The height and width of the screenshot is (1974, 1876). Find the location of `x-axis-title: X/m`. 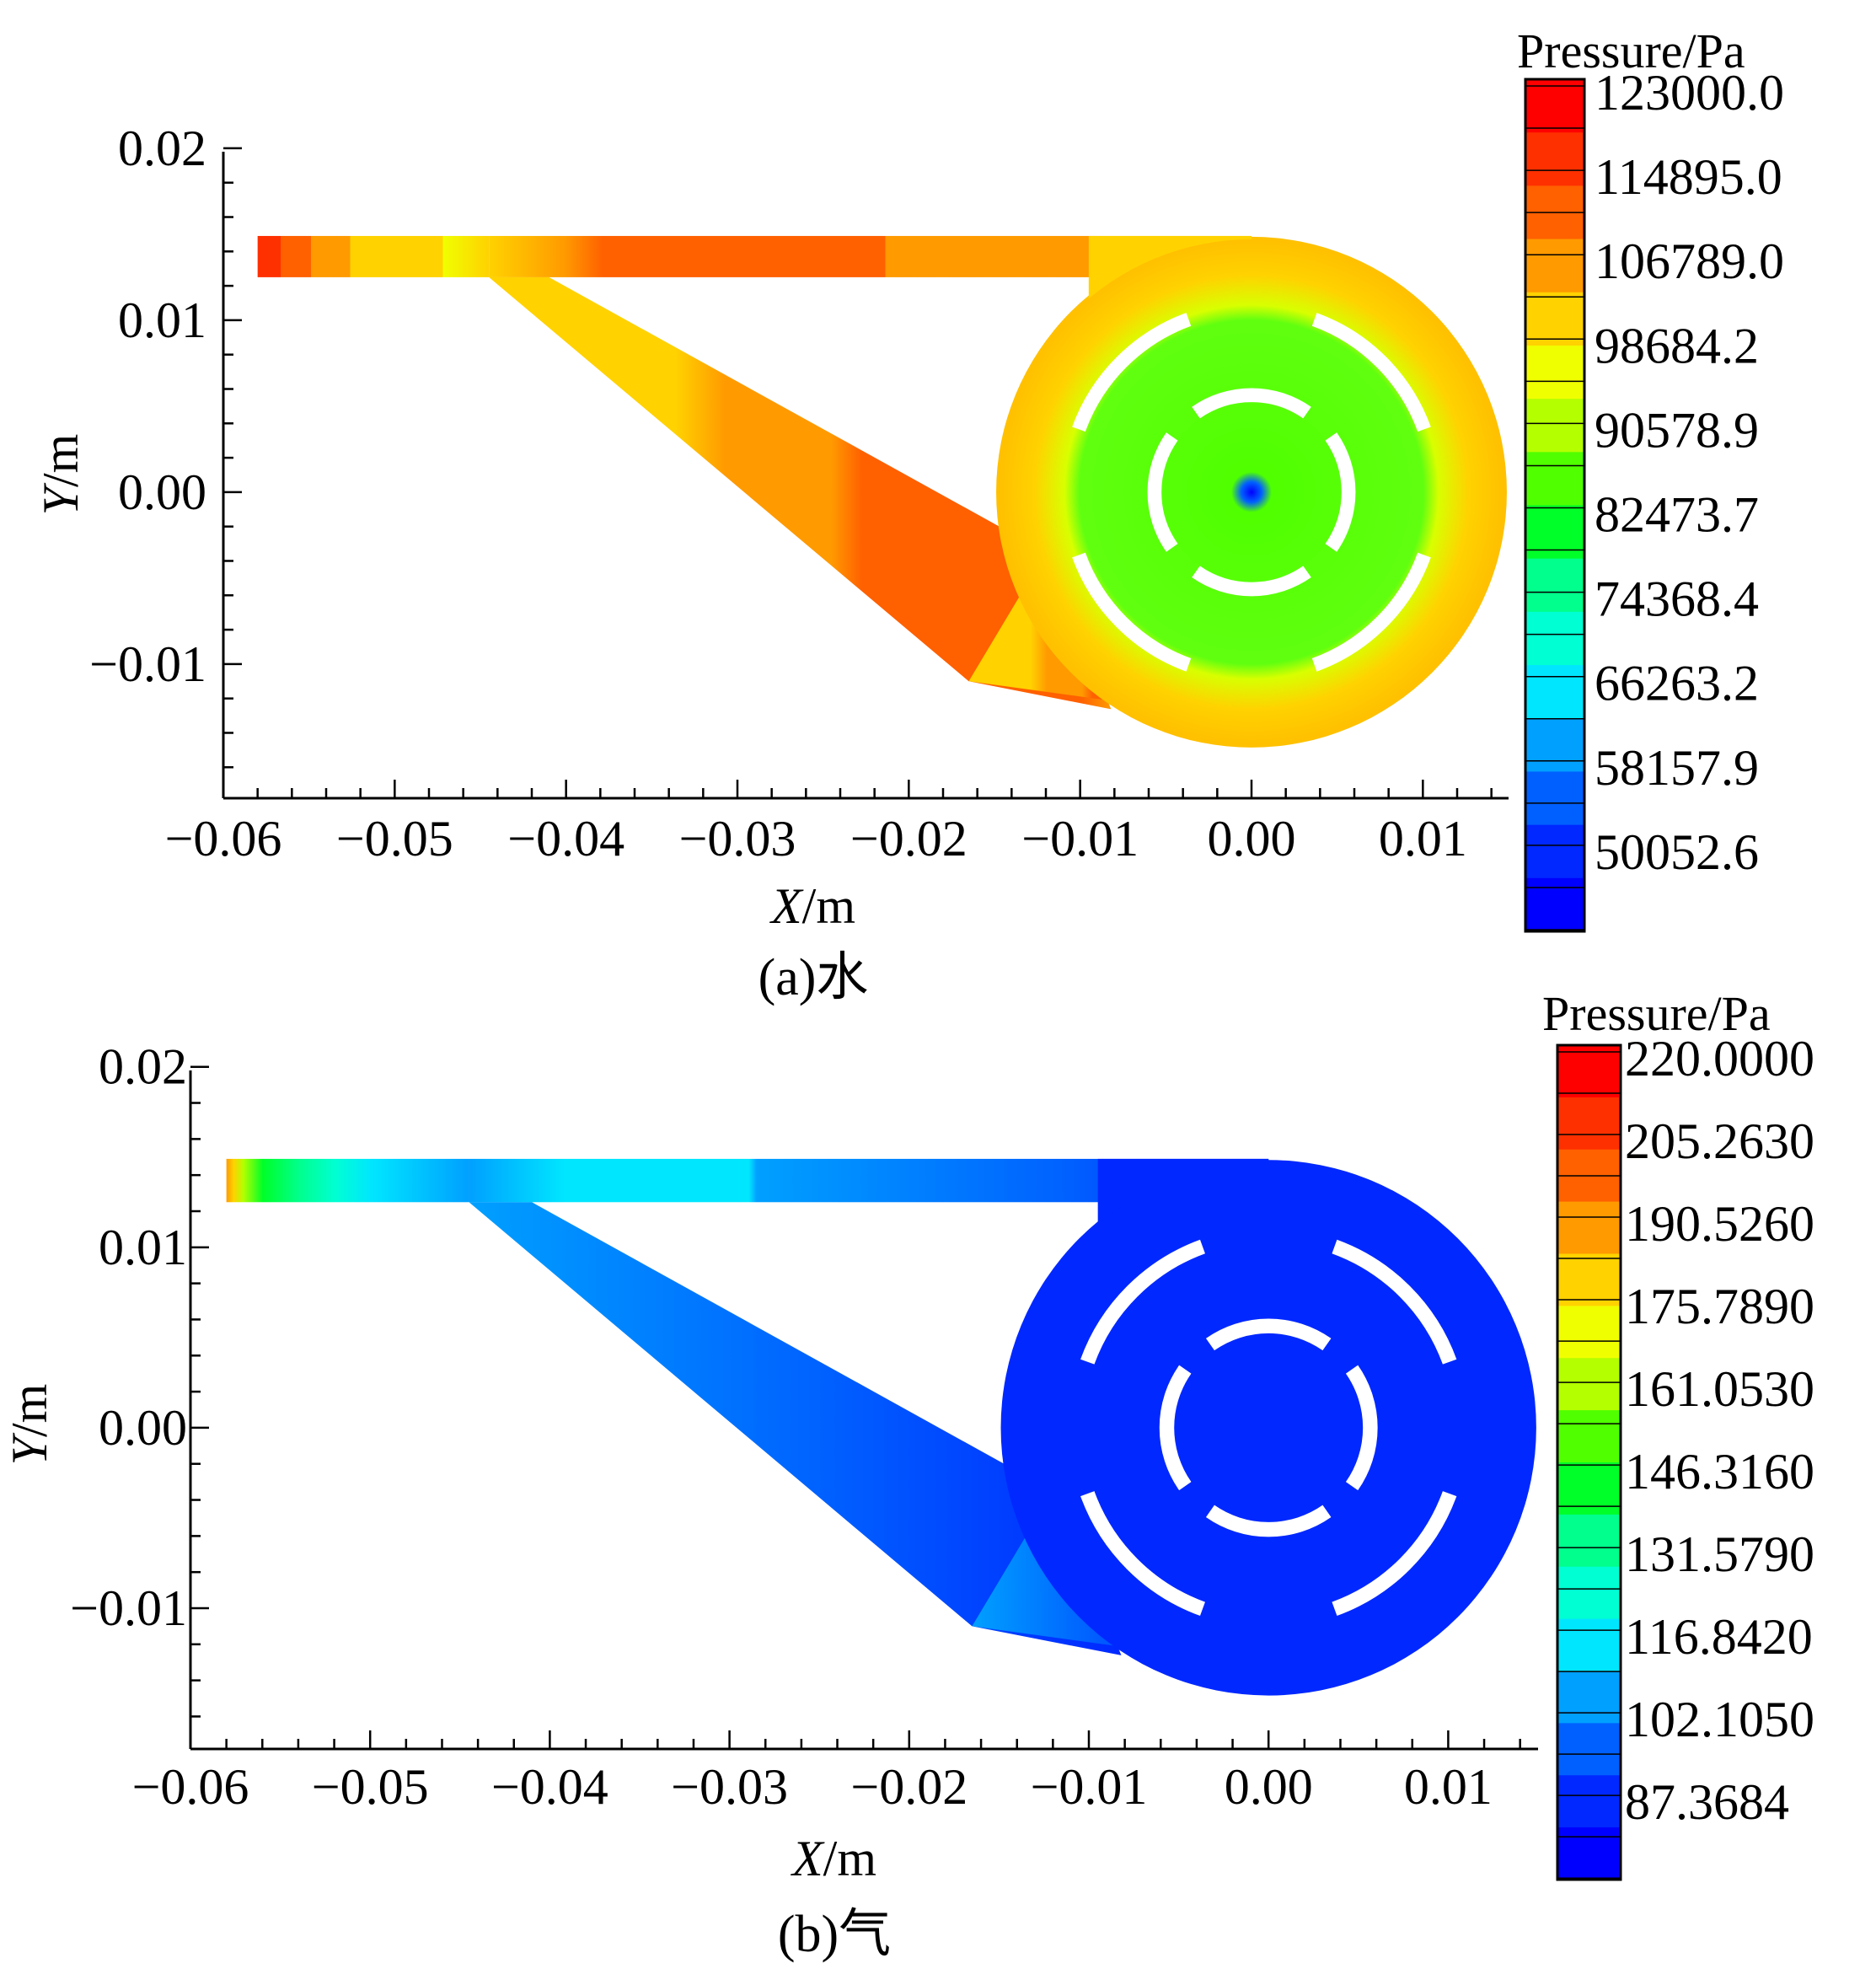

x-axis-title: X/m is located at coordinates (812, 906).